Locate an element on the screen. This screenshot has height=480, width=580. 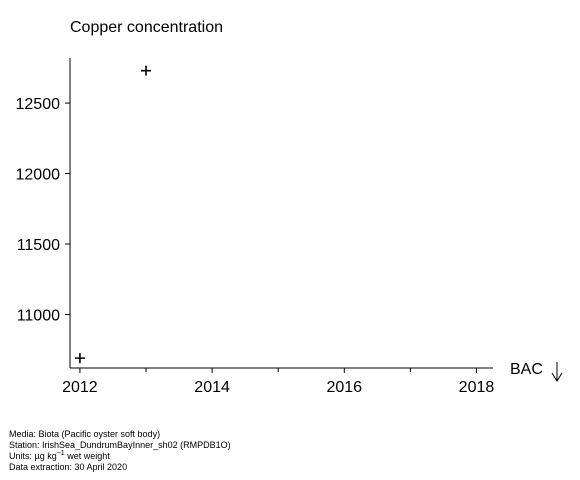
x-tick-label: 2016 is located at coordinates (344, 387).